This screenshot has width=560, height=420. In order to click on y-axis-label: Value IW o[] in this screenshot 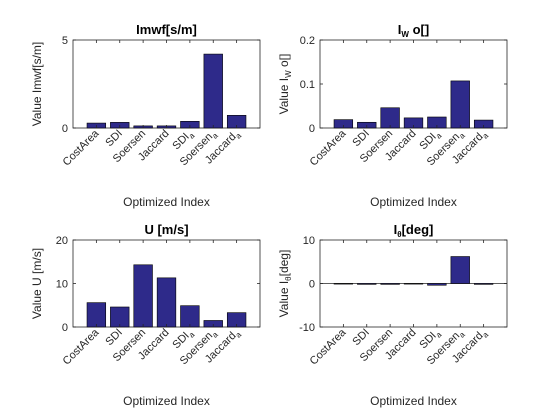, I will do `click(285, 84)`.